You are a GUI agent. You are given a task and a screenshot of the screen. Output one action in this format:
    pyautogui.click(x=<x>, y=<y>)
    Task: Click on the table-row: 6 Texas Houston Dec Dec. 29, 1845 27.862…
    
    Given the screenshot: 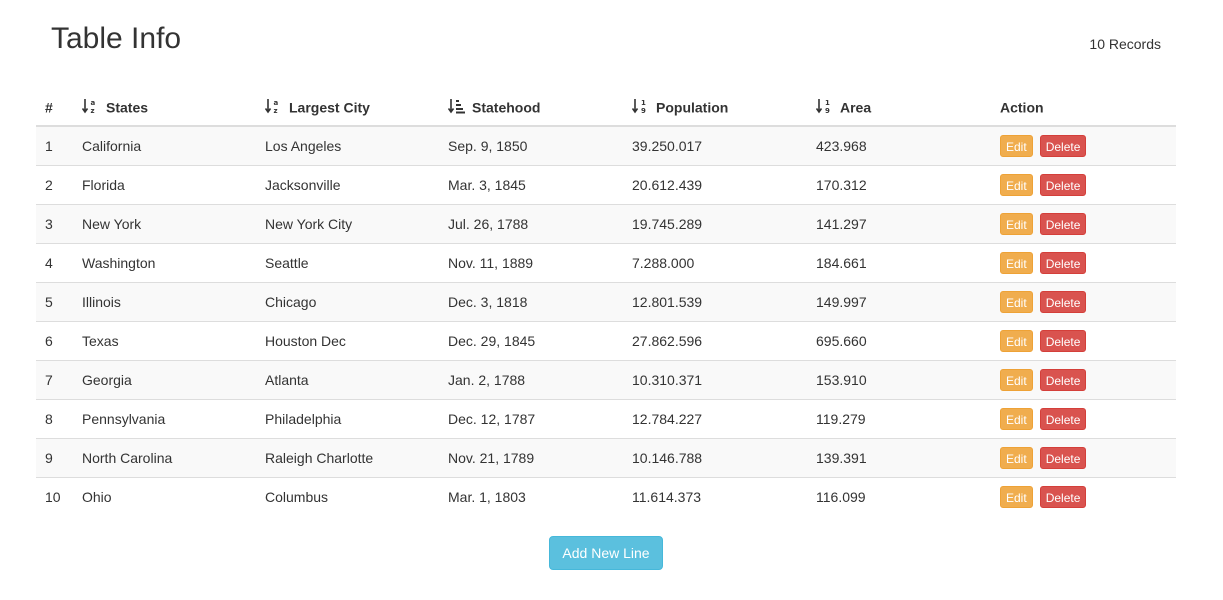 What is the action you would take?
    pyautogui.click(x=606, y=340)
    